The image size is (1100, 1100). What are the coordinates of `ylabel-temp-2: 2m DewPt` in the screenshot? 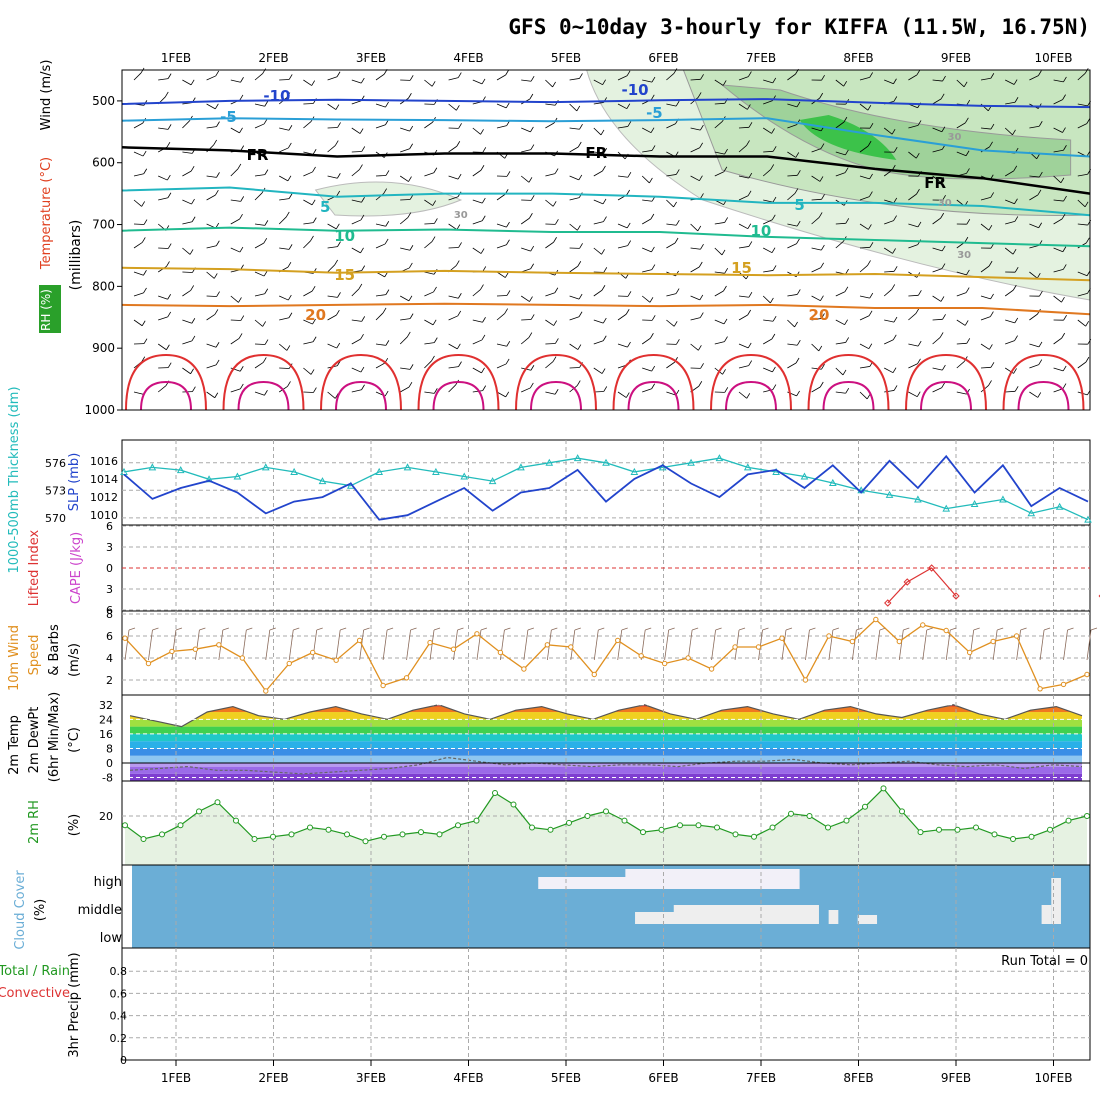 It's located at (34, 740).